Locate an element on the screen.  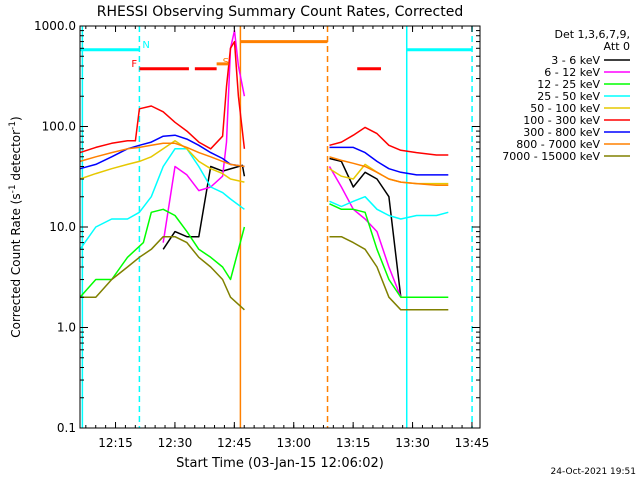
status-label-F: F is located at coordinates (134, 64).